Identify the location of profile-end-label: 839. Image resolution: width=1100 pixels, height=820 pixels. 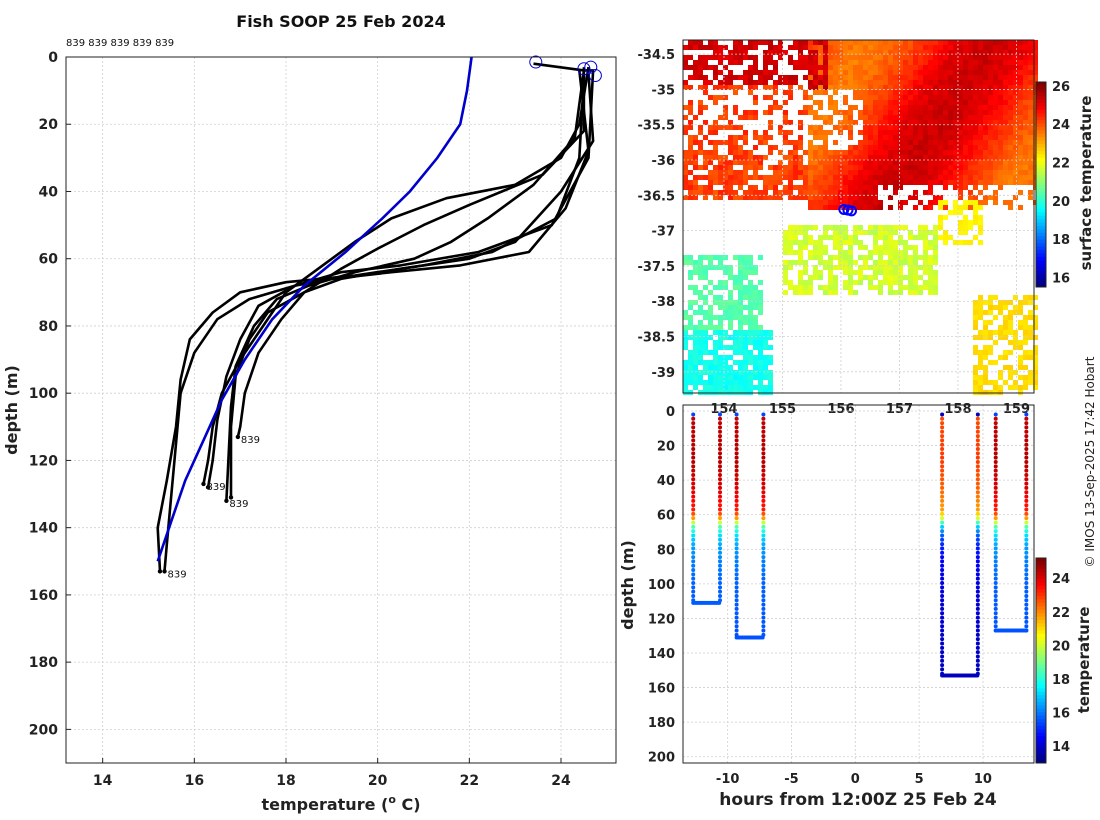
(238, 504).